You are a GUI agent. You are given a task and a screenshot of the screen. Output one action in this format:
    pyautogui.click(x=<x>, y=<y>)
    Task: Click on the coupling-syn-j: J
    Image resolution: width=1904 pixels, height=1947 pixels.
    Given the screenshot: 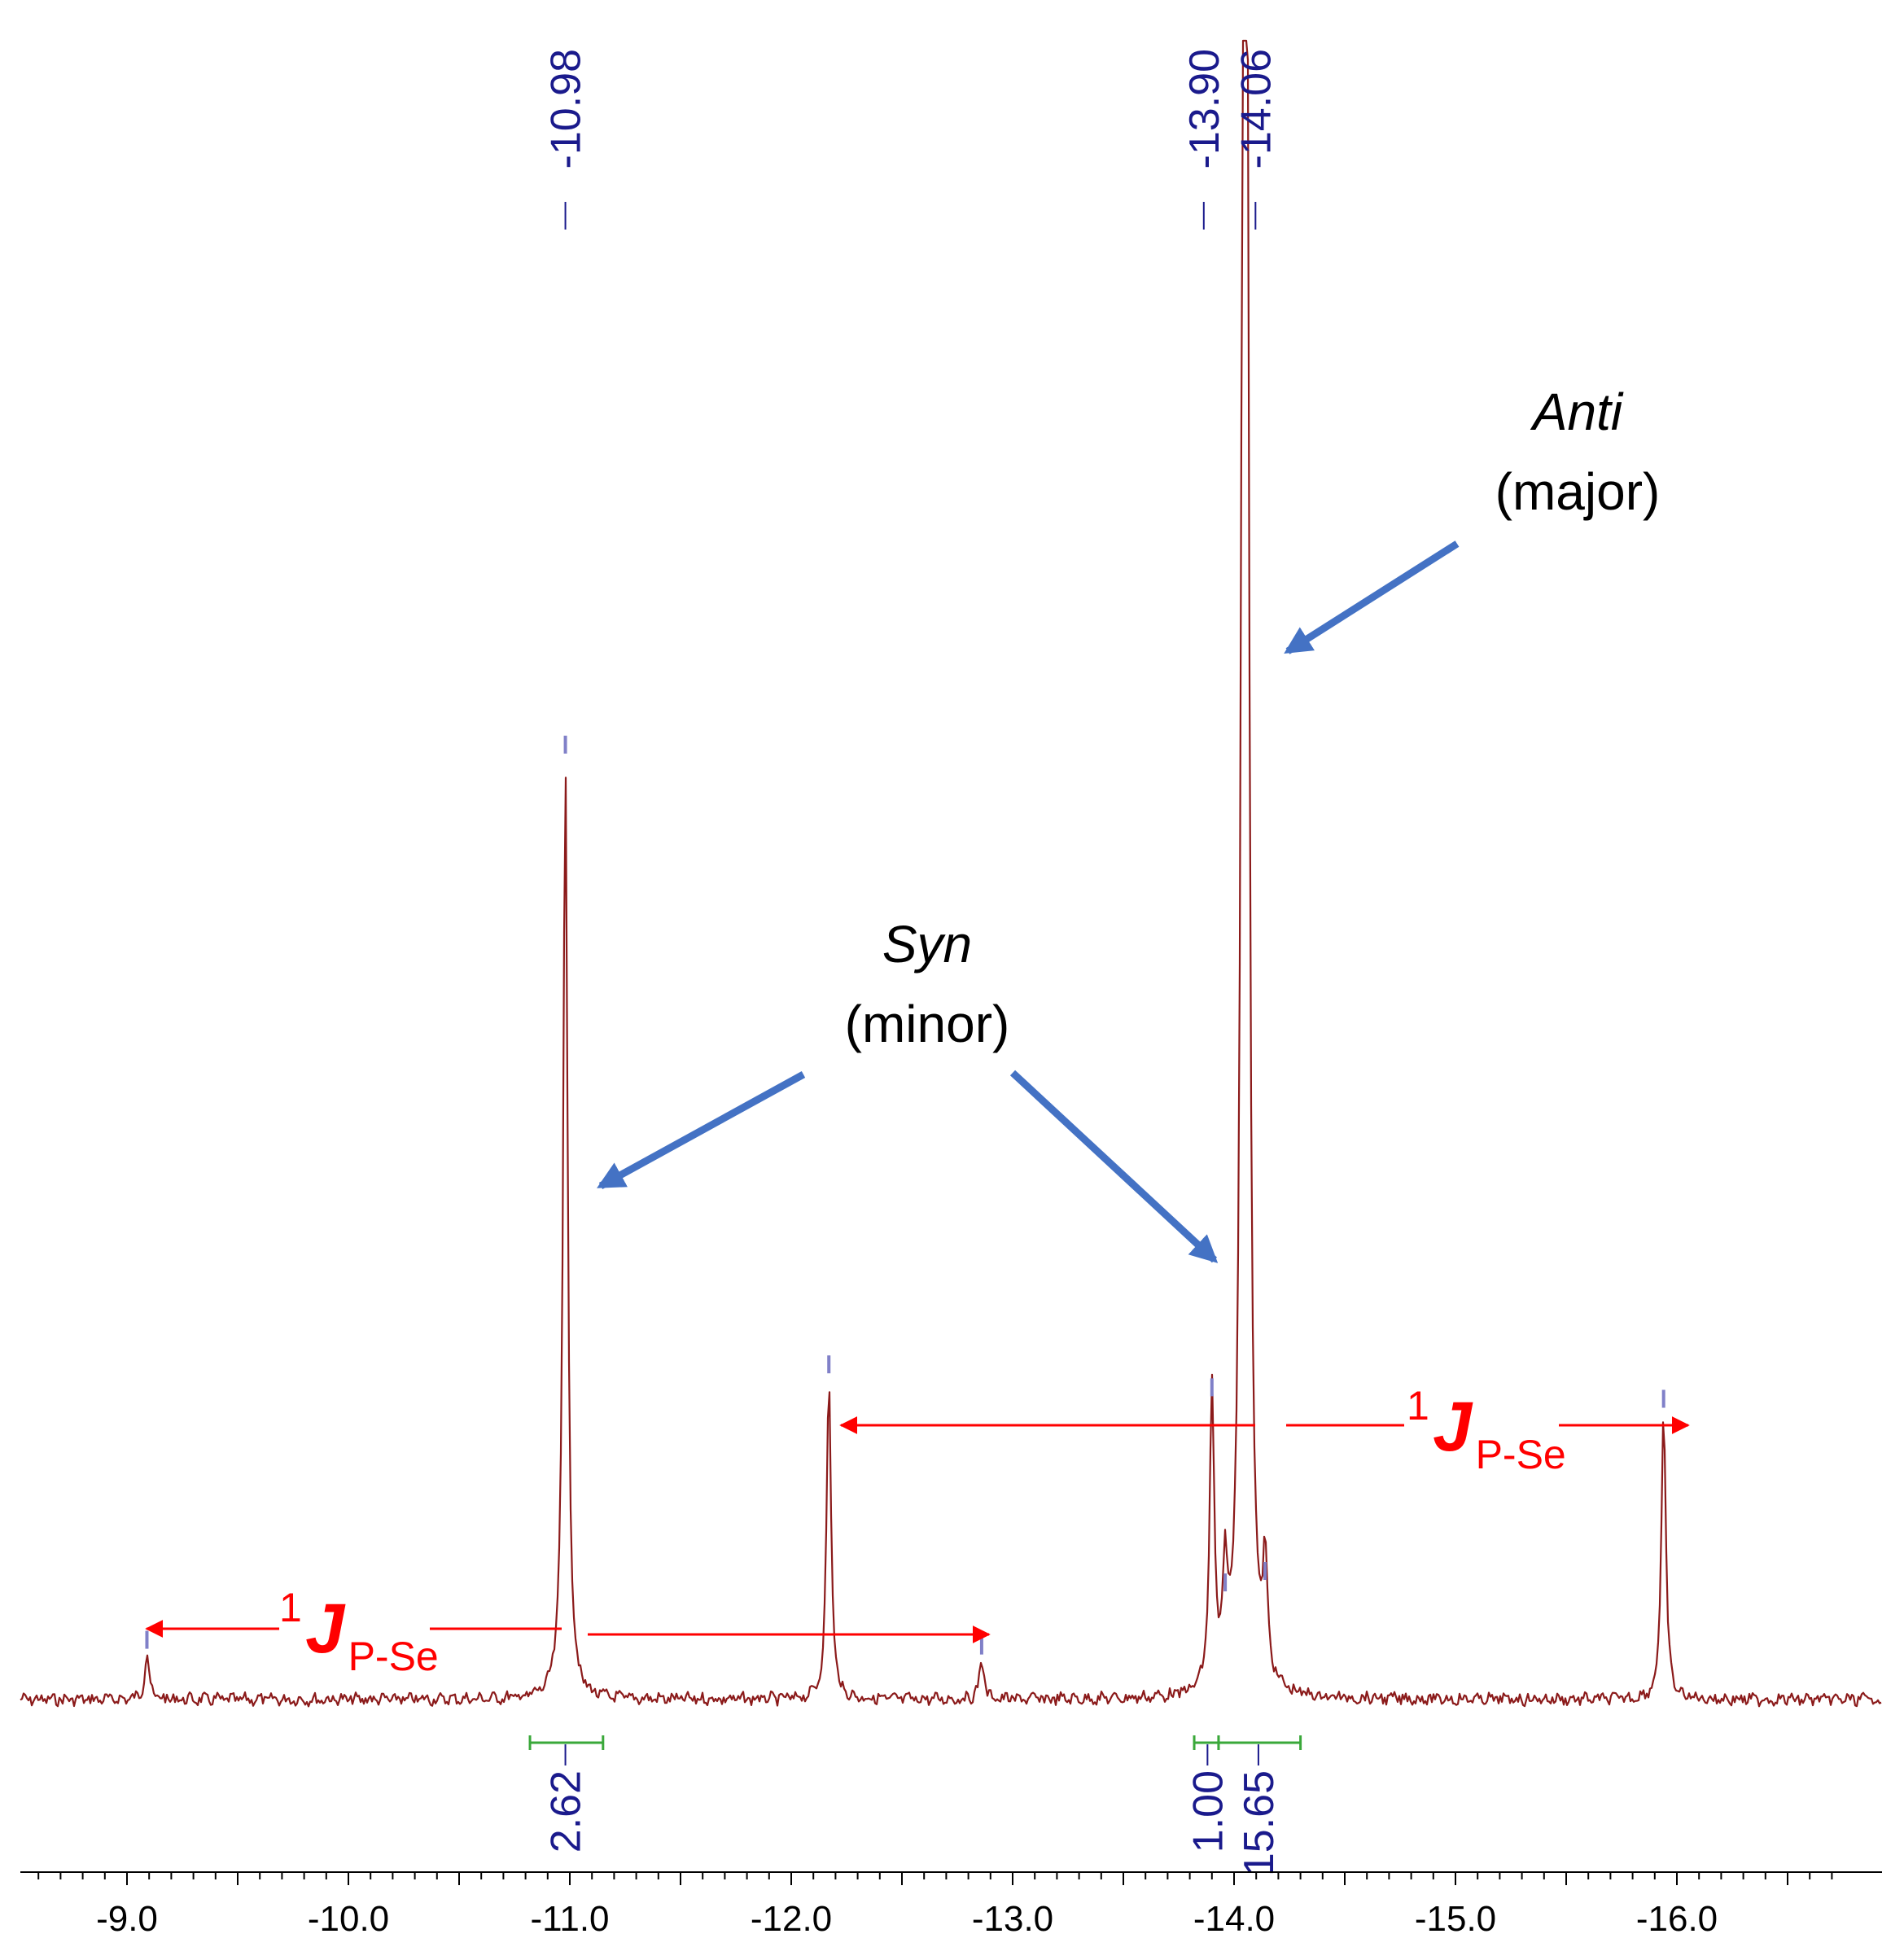 What is the action you would take?
    pyautogui.click(x=326, y=1629)
    